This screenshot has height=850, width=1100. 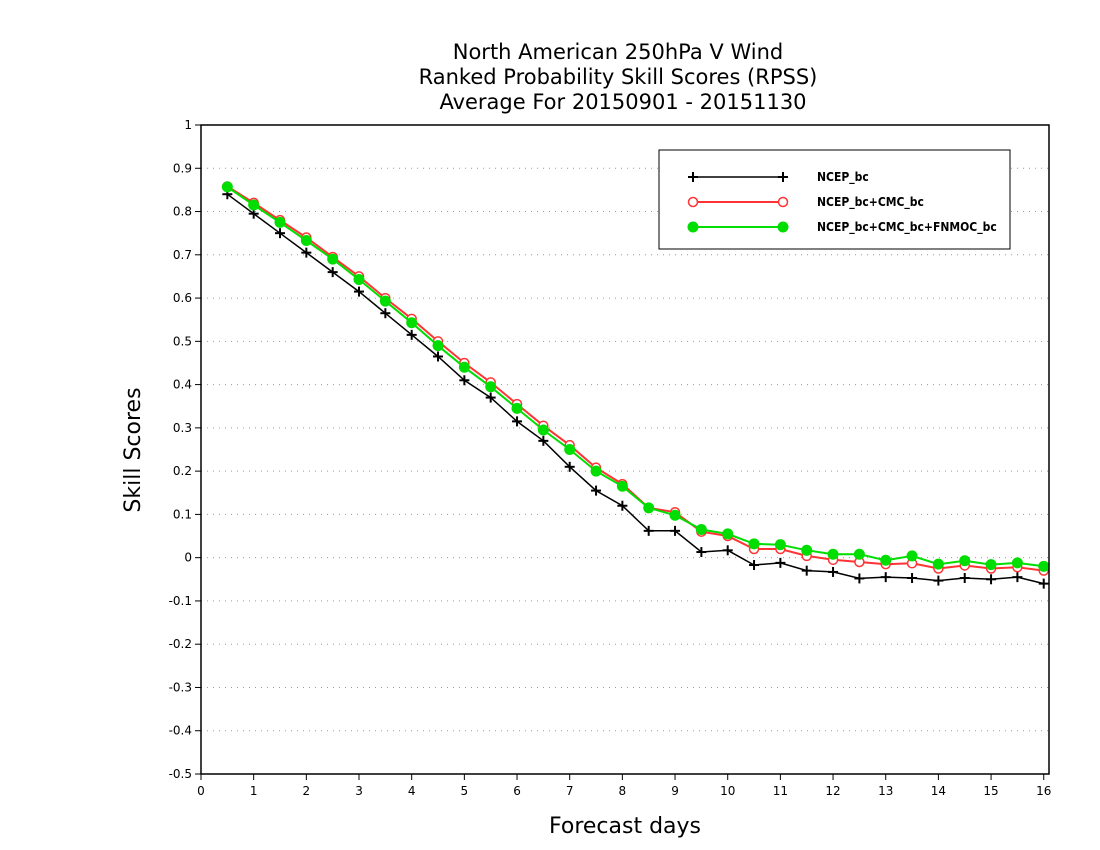 I want to click on title-line-3: Average For 20150901 - 20151130, so click(x=622, y=102).